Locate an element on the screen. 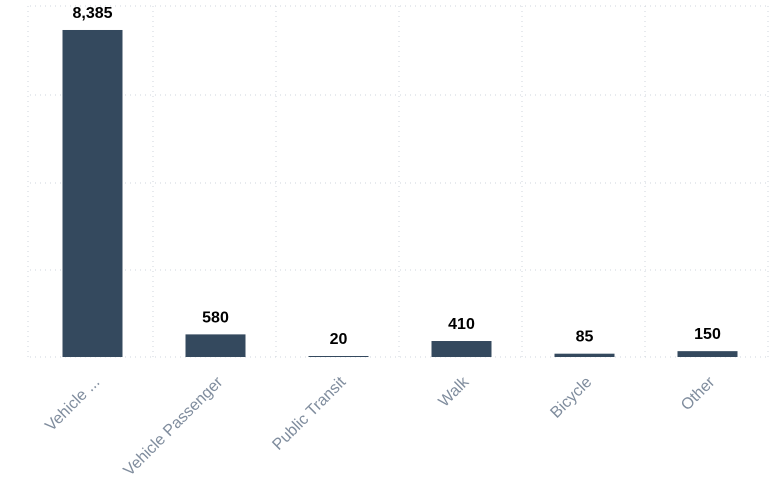 The width and height of the screenshot is (771, 503). x-tick-label-1: Vehicle Passenger is located at coordinates (174, 426).